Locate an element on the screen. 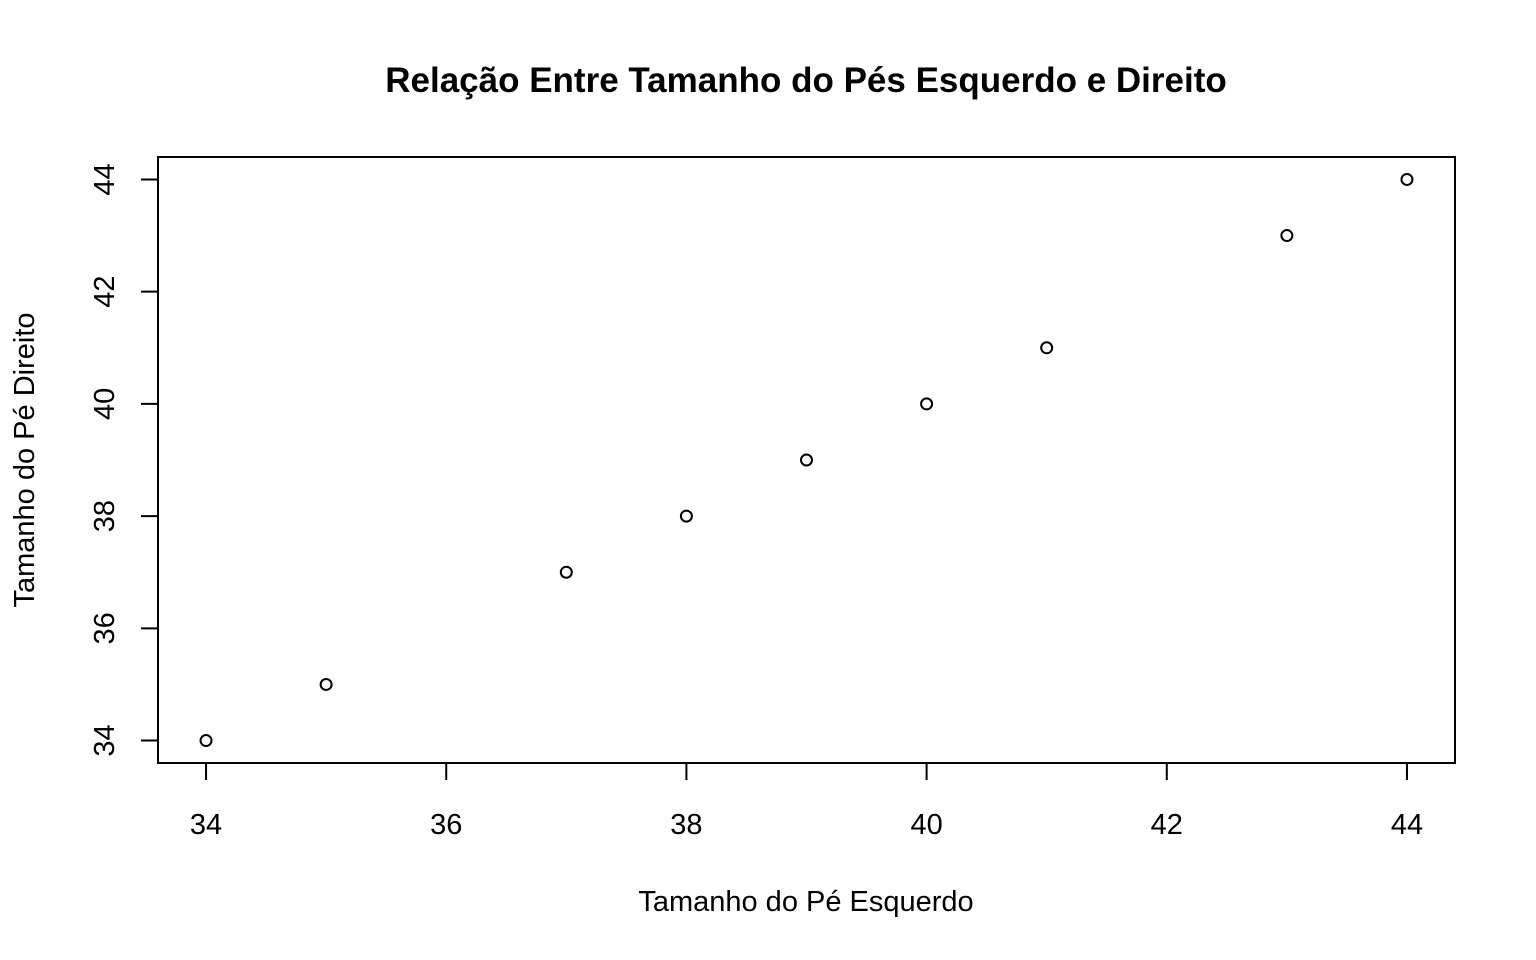 The height and width of the screenshot is (960, 1536). y-tick-label: 44 is located at coordinates (105, 179).